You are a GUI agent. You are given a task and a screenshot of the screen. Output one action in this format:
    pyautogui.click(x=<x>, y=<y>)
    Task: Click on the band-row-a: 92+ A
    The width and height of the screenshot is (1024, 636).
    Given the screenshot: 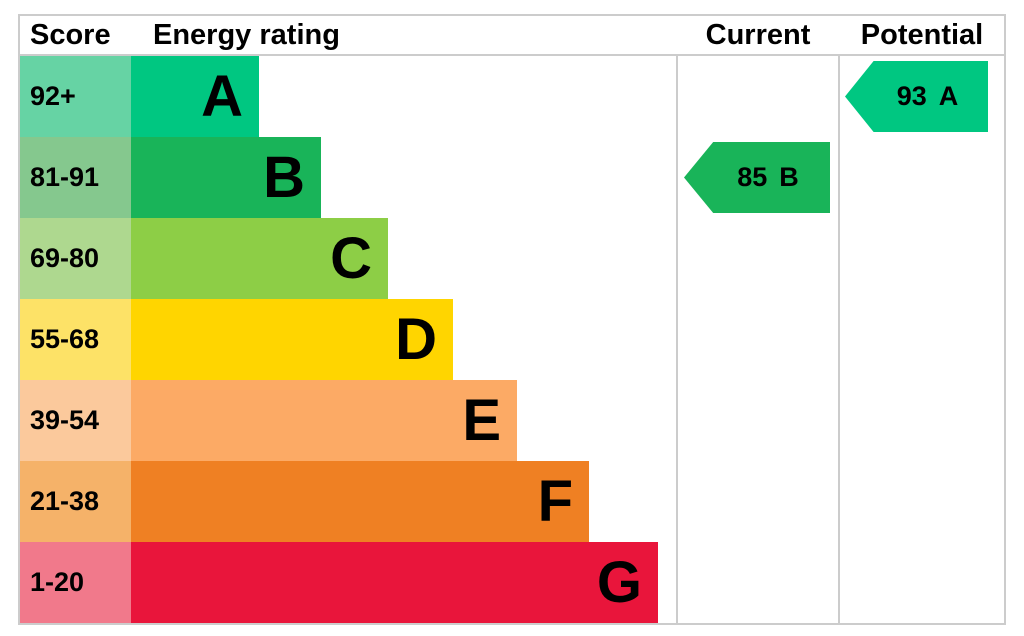 What is the action you would take?
    pyautogui.click(x=512, y=96)
    